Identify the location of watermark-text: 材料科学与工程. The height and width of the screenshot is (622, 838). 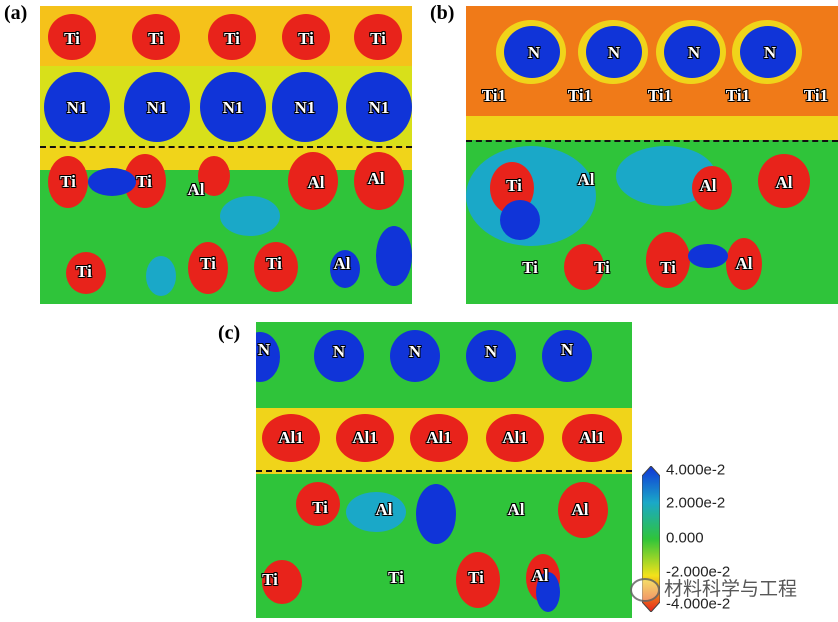
(731, 589).